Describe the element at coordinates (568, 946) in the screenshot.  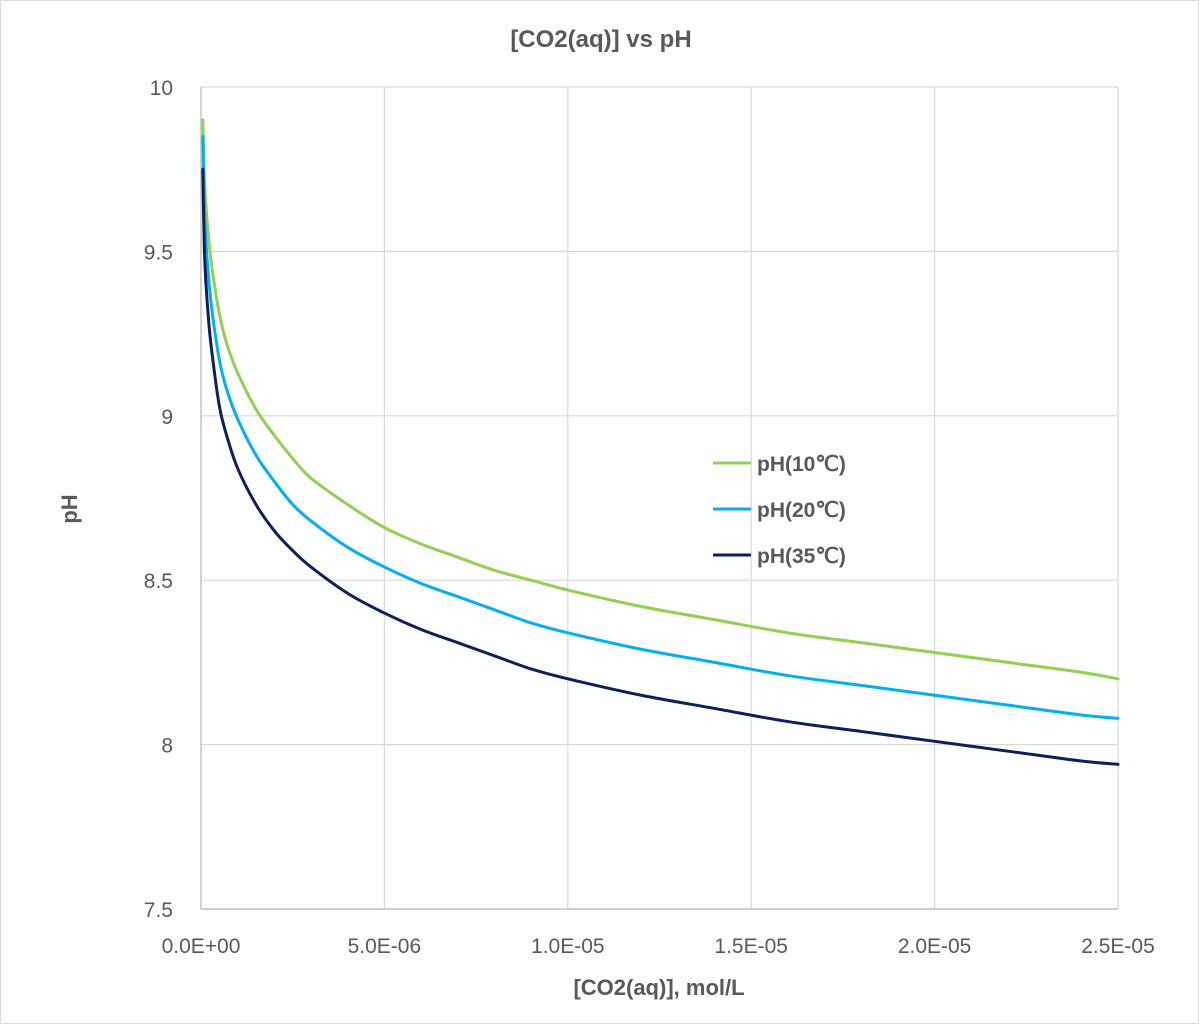
I see `x-tick-label: 1.0E-05` at that location.